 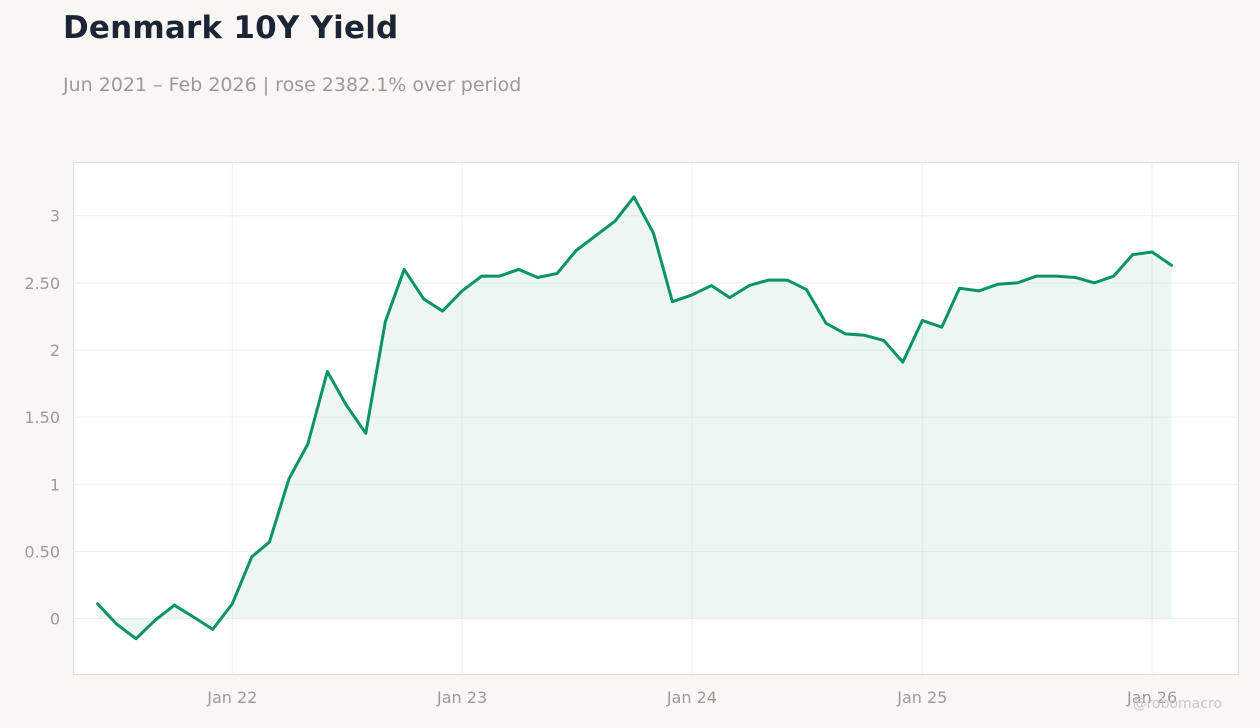 I want to click on x-tick-label: Jan 25, so click(x=921, y=697).